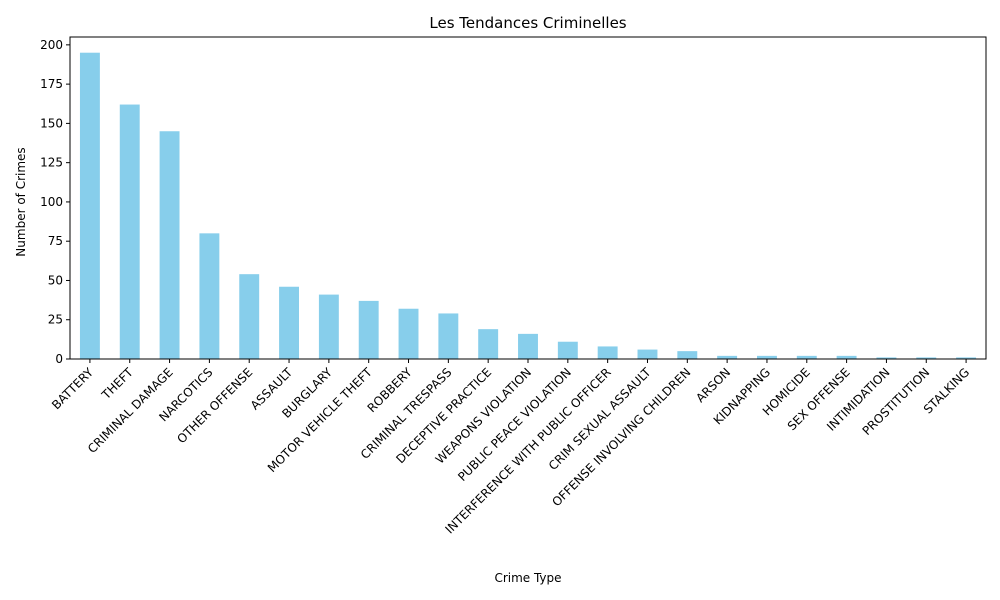  Describe the element at coordinates (89, 206) in the screenshot. I see `bar-battery` at that location.